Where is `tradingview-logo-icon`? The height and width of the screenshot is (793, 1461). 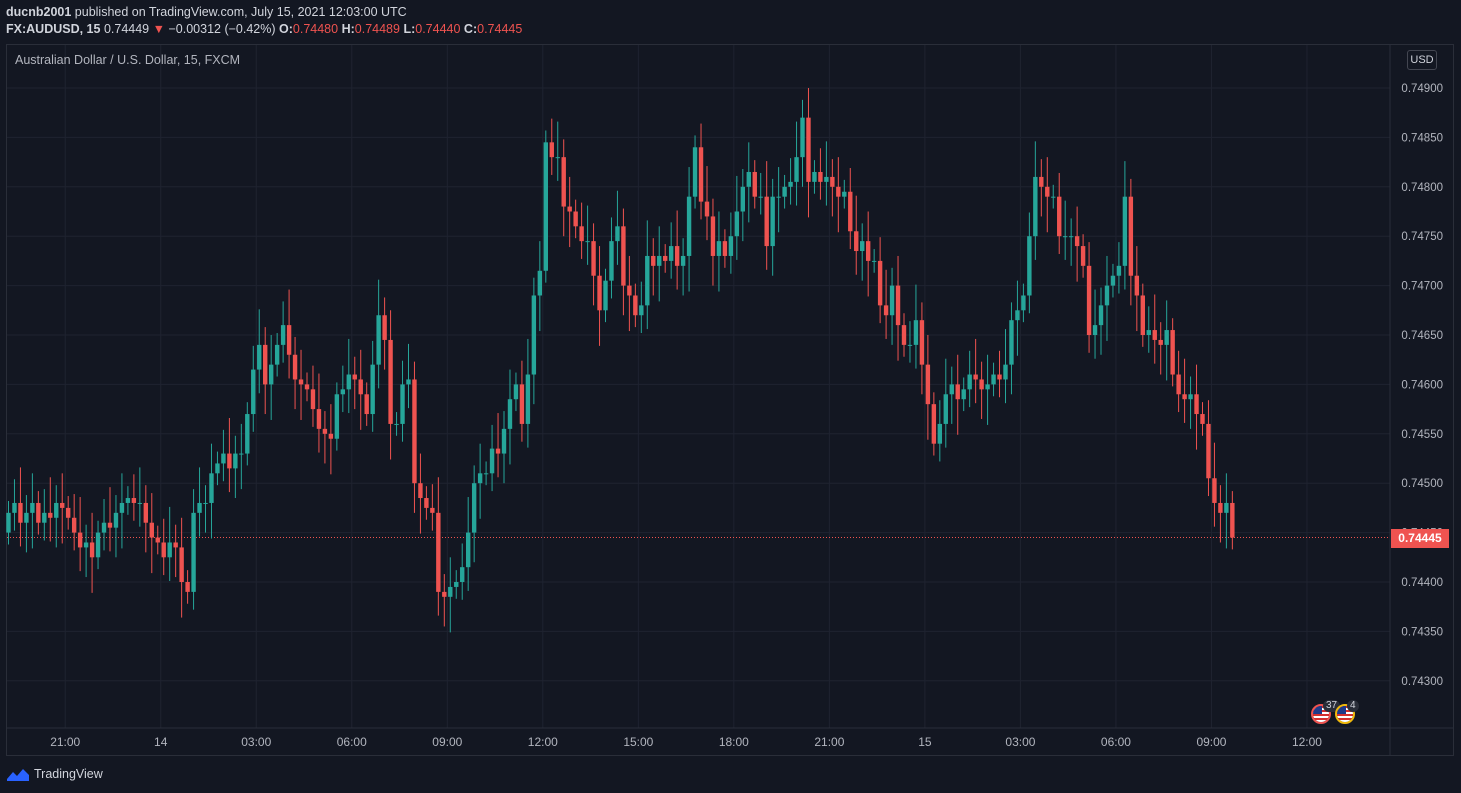
tradingview-logo-icon is located at coordinates (18, 775).